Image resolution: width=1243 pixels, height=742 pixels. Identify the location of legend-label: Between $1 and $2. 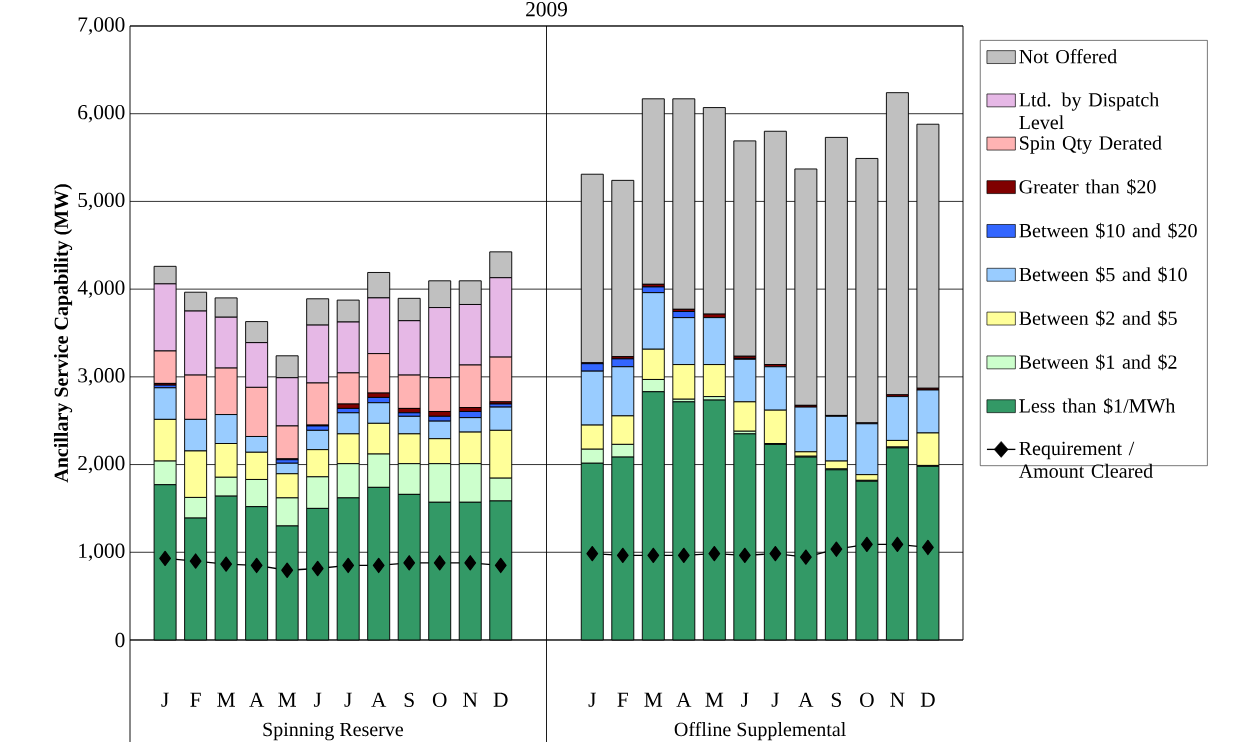
(1098, 362).